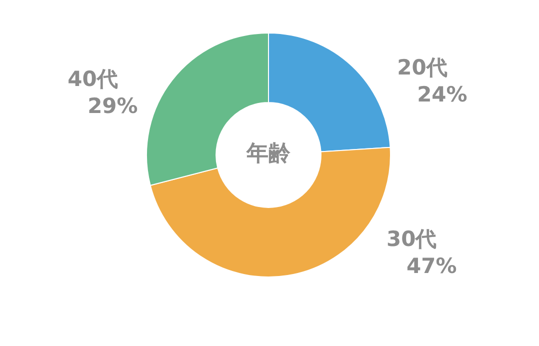 The width and height of the screenshot is (539, 346). What do you see at coordinates (269, 154) in the screenshot?
I see `text: 年齢` at bounding box center [269, 154].